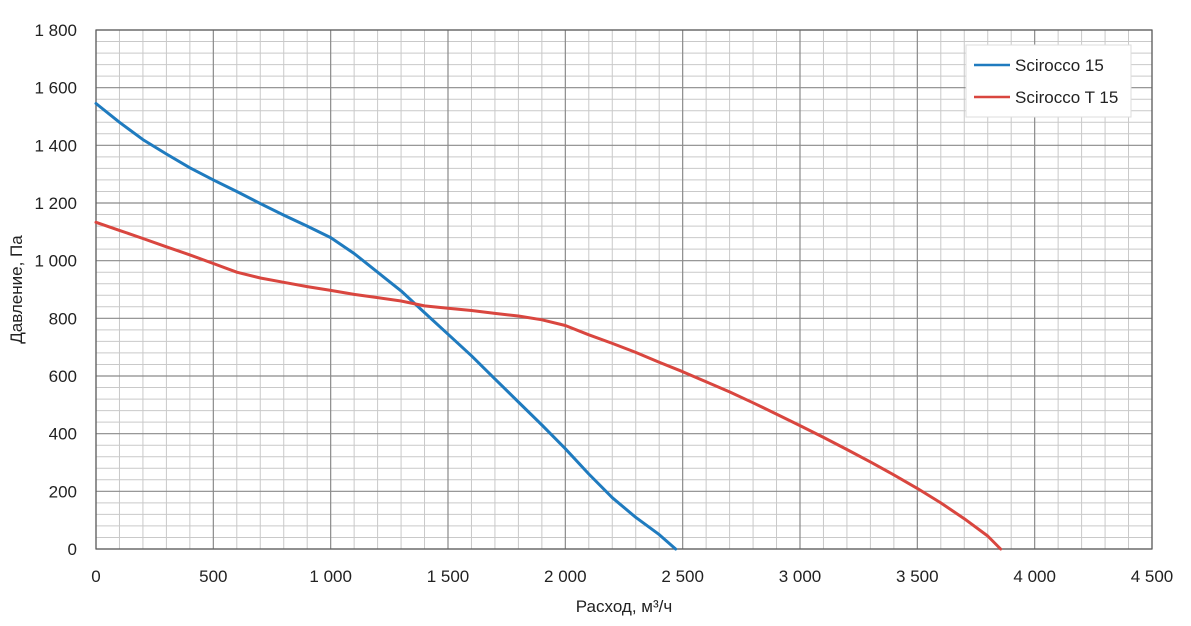  Describe the element at coordinates (95, 576) in the screenshot. I see `x-tick-label: 0` at that location.